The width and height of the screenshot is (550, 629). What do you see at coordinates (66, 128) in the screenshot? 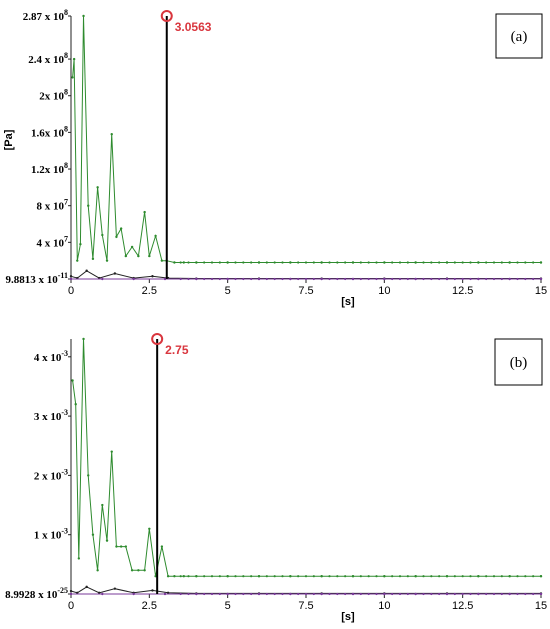
I see `y-tick-exponent: 8` at bounding box center [66, 128].